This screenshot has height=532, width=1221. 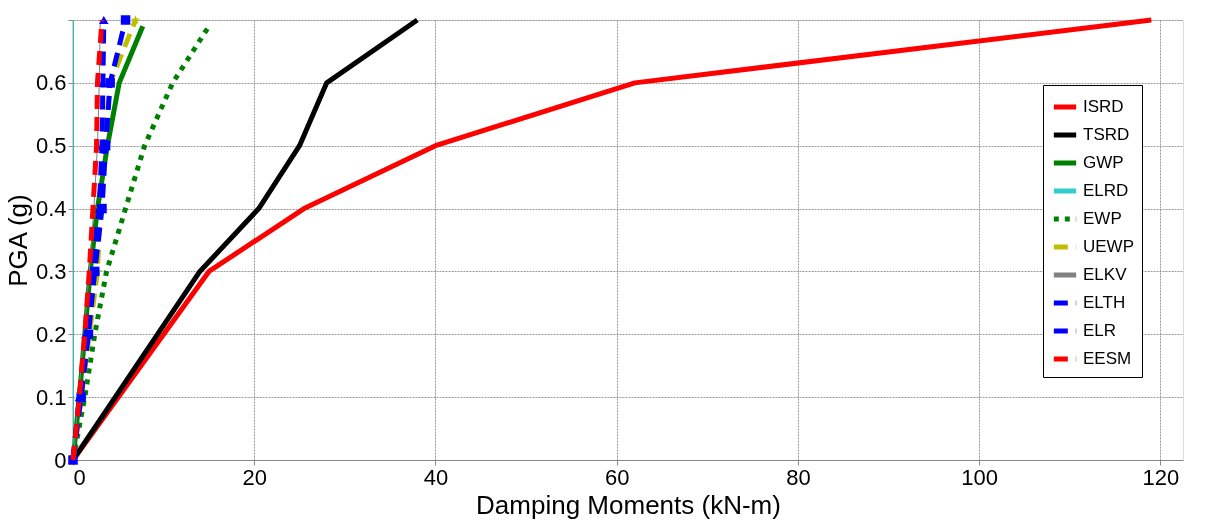 What do you see at coordinates (1108, 246) in the screenshot?
I see `legend-label: UEWP` at bounding box center [1108, 246].